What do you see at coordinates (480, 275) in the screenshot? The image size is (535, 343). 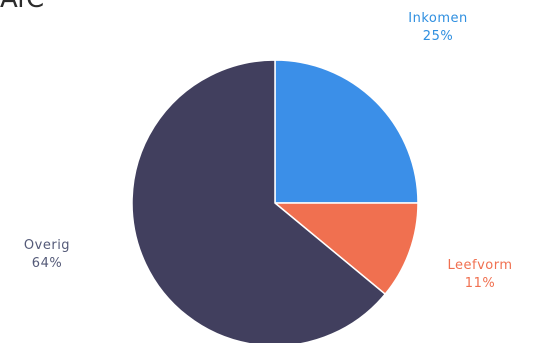 I see `slice-label-leefvorm: Leefvorm 11%` at bounding box center [480, 275].